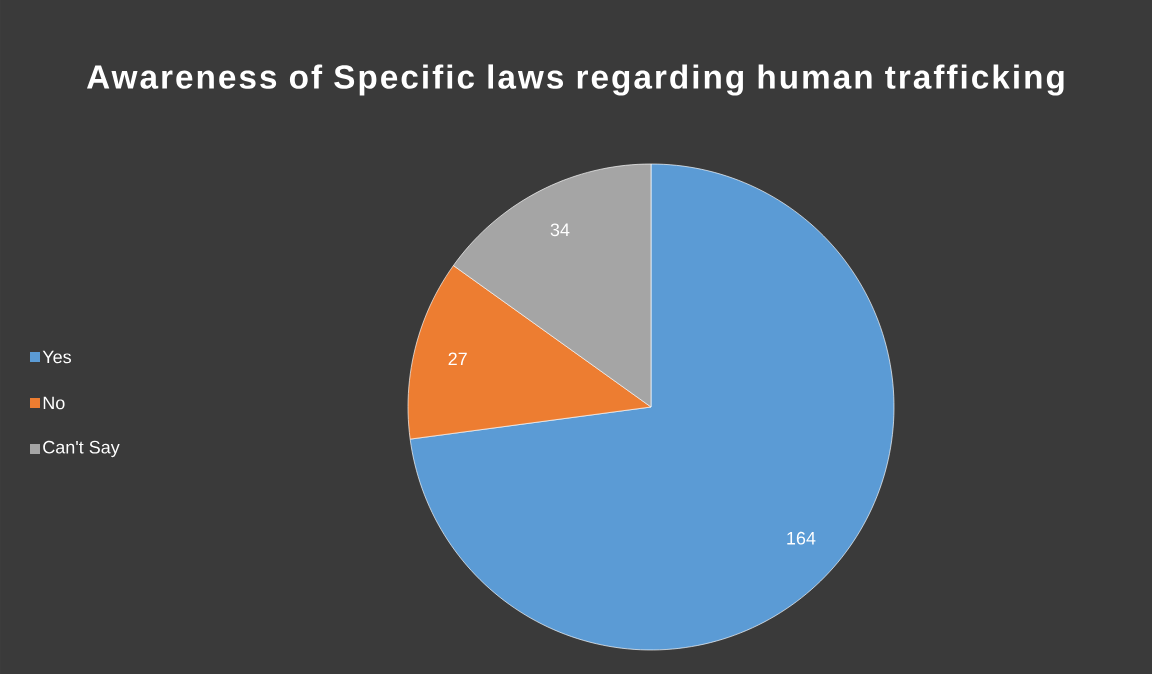  Describe the element at coordinates (801, 538) in the screenshot. I see `data-label: 164` at that location.